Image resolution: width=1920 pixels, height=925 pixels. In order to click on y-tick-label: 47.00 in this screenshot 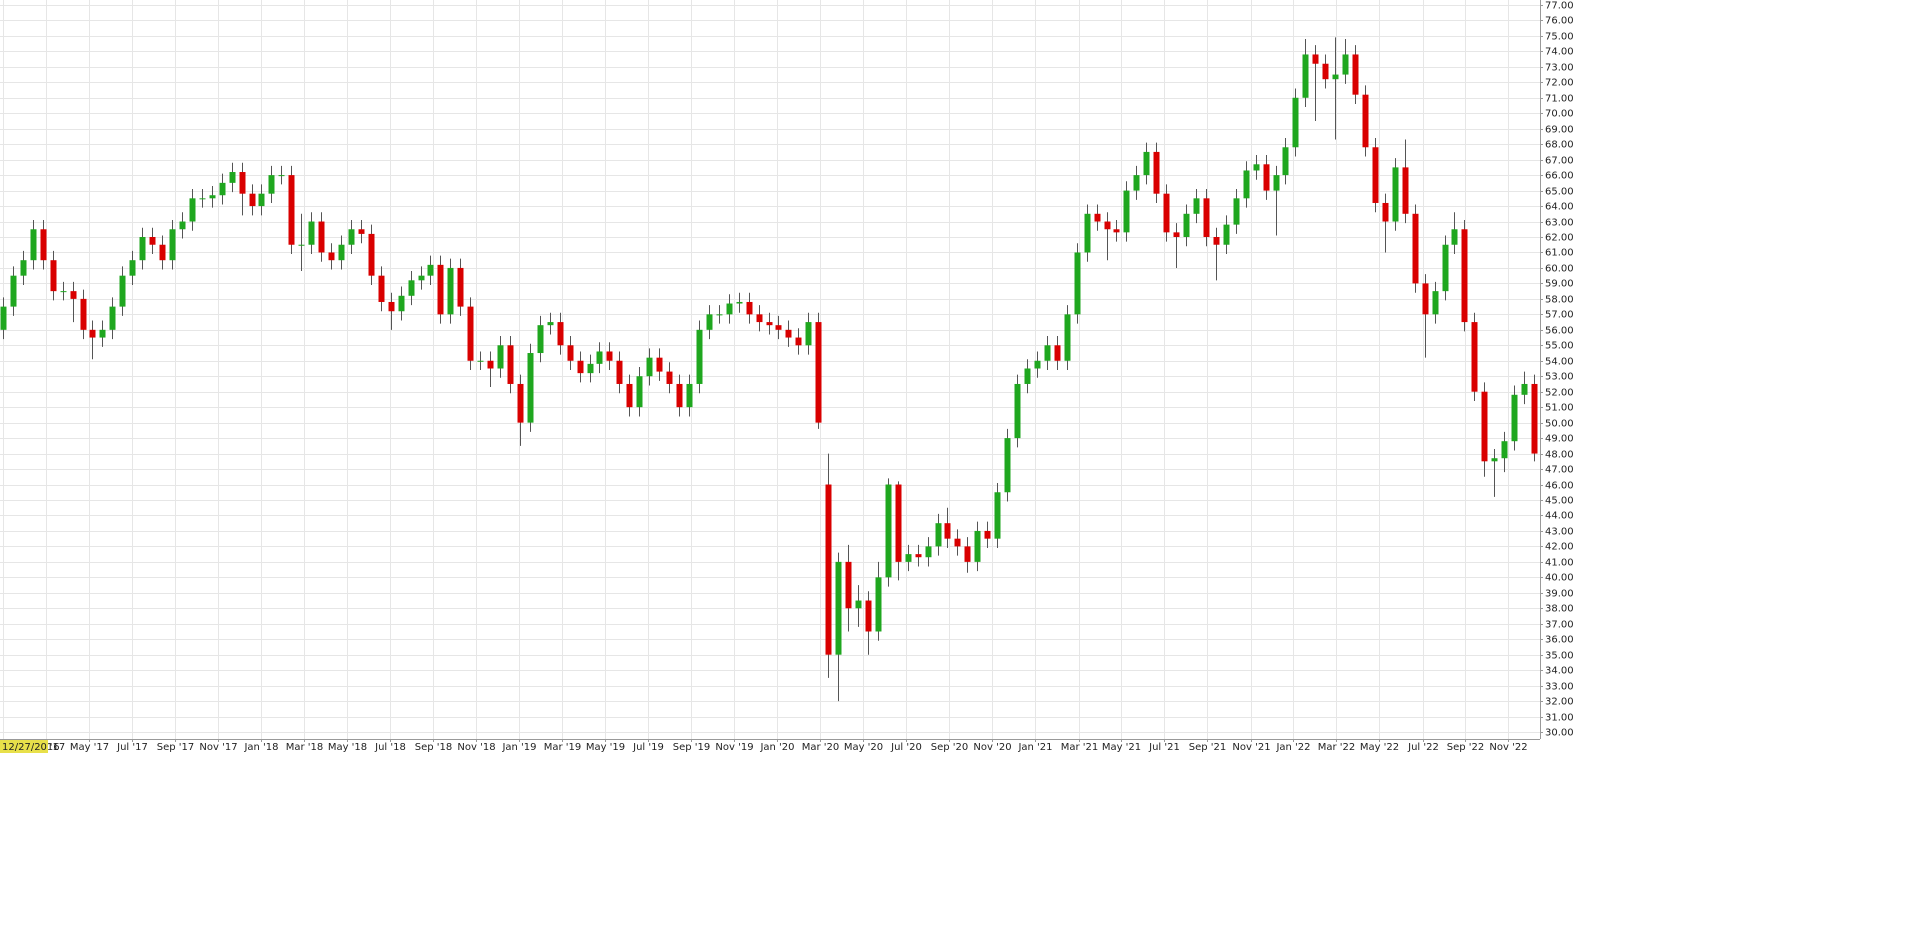, I will do `click(1559, 470)`.